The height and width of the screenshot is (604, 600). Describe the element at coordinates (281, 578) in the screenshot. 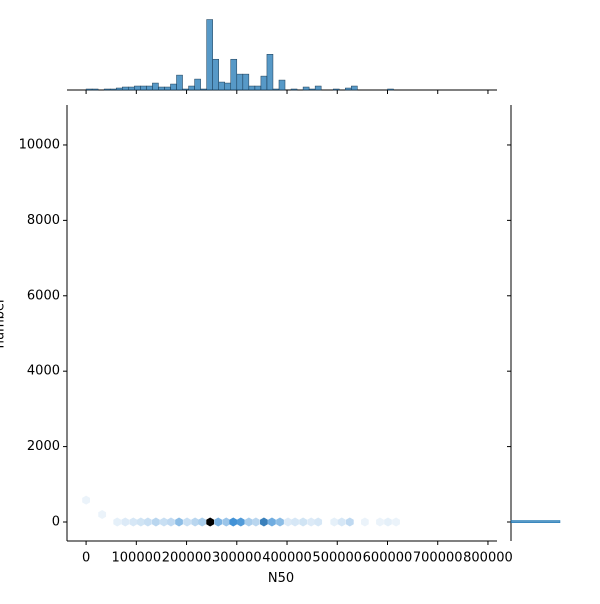

I see `x-axis-label: N50` at that location.